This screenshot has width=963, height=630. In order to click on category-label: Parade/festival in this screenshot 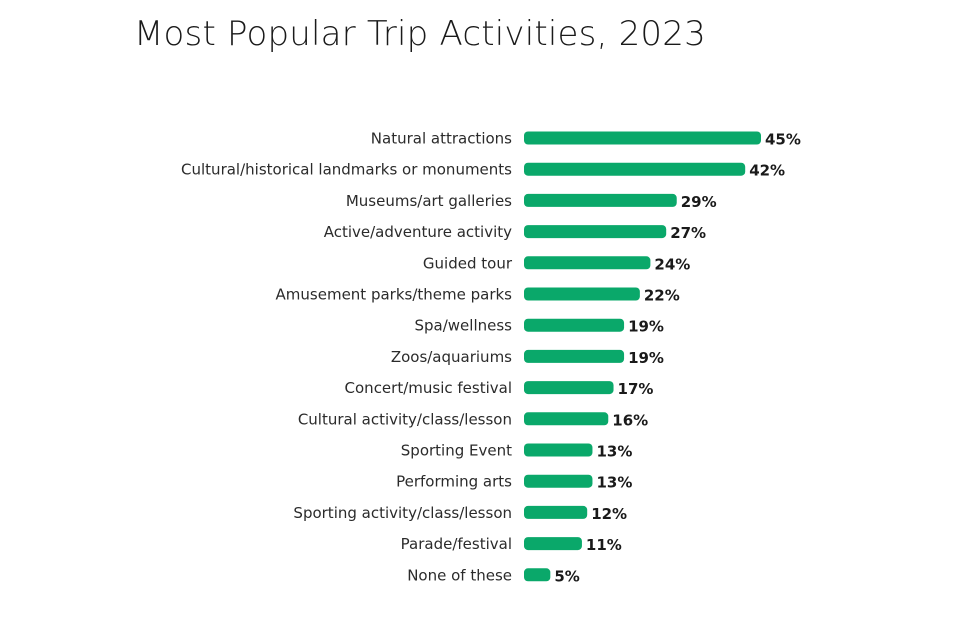, I will do `click(456, 544)`.